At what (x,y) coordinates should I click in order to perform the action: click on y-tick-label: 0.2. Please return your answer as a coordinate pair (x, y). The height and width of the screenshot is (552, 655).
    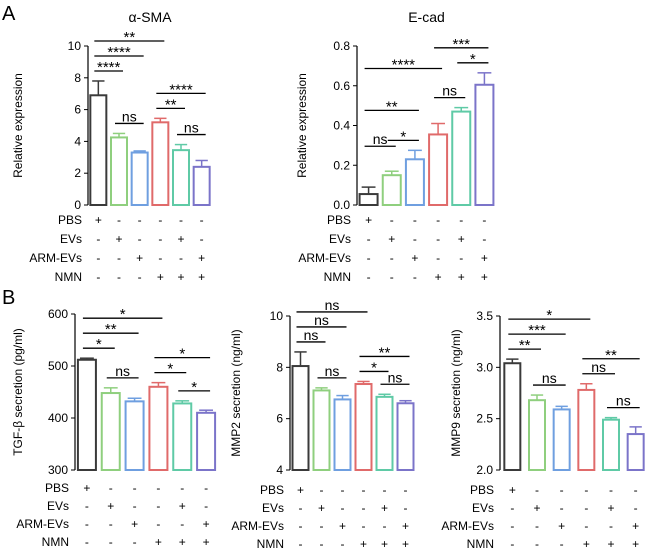
    Looking at the image, I should click on (341, 165).